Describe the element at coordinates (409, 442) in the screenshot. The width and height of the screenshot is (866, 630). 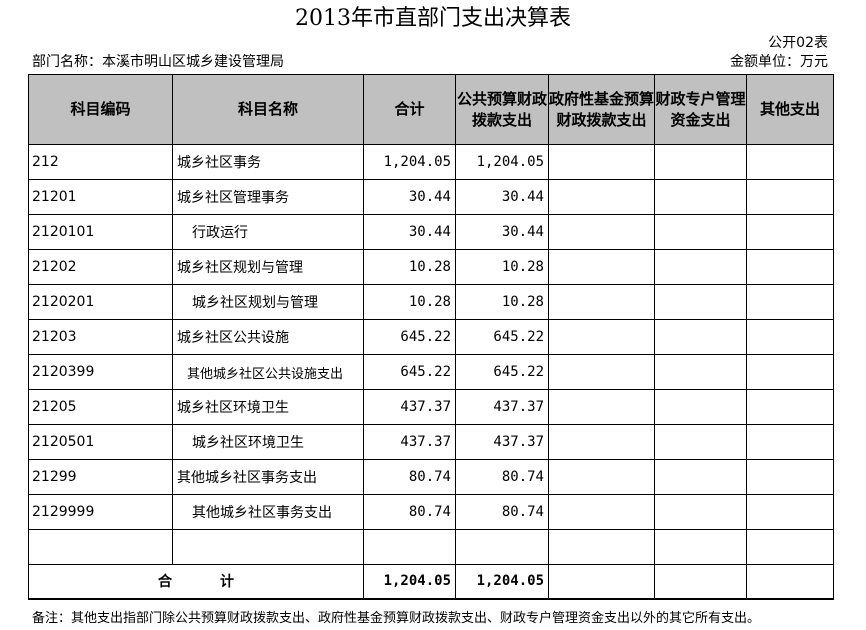
I see `cell-total: 437.37` at that location.